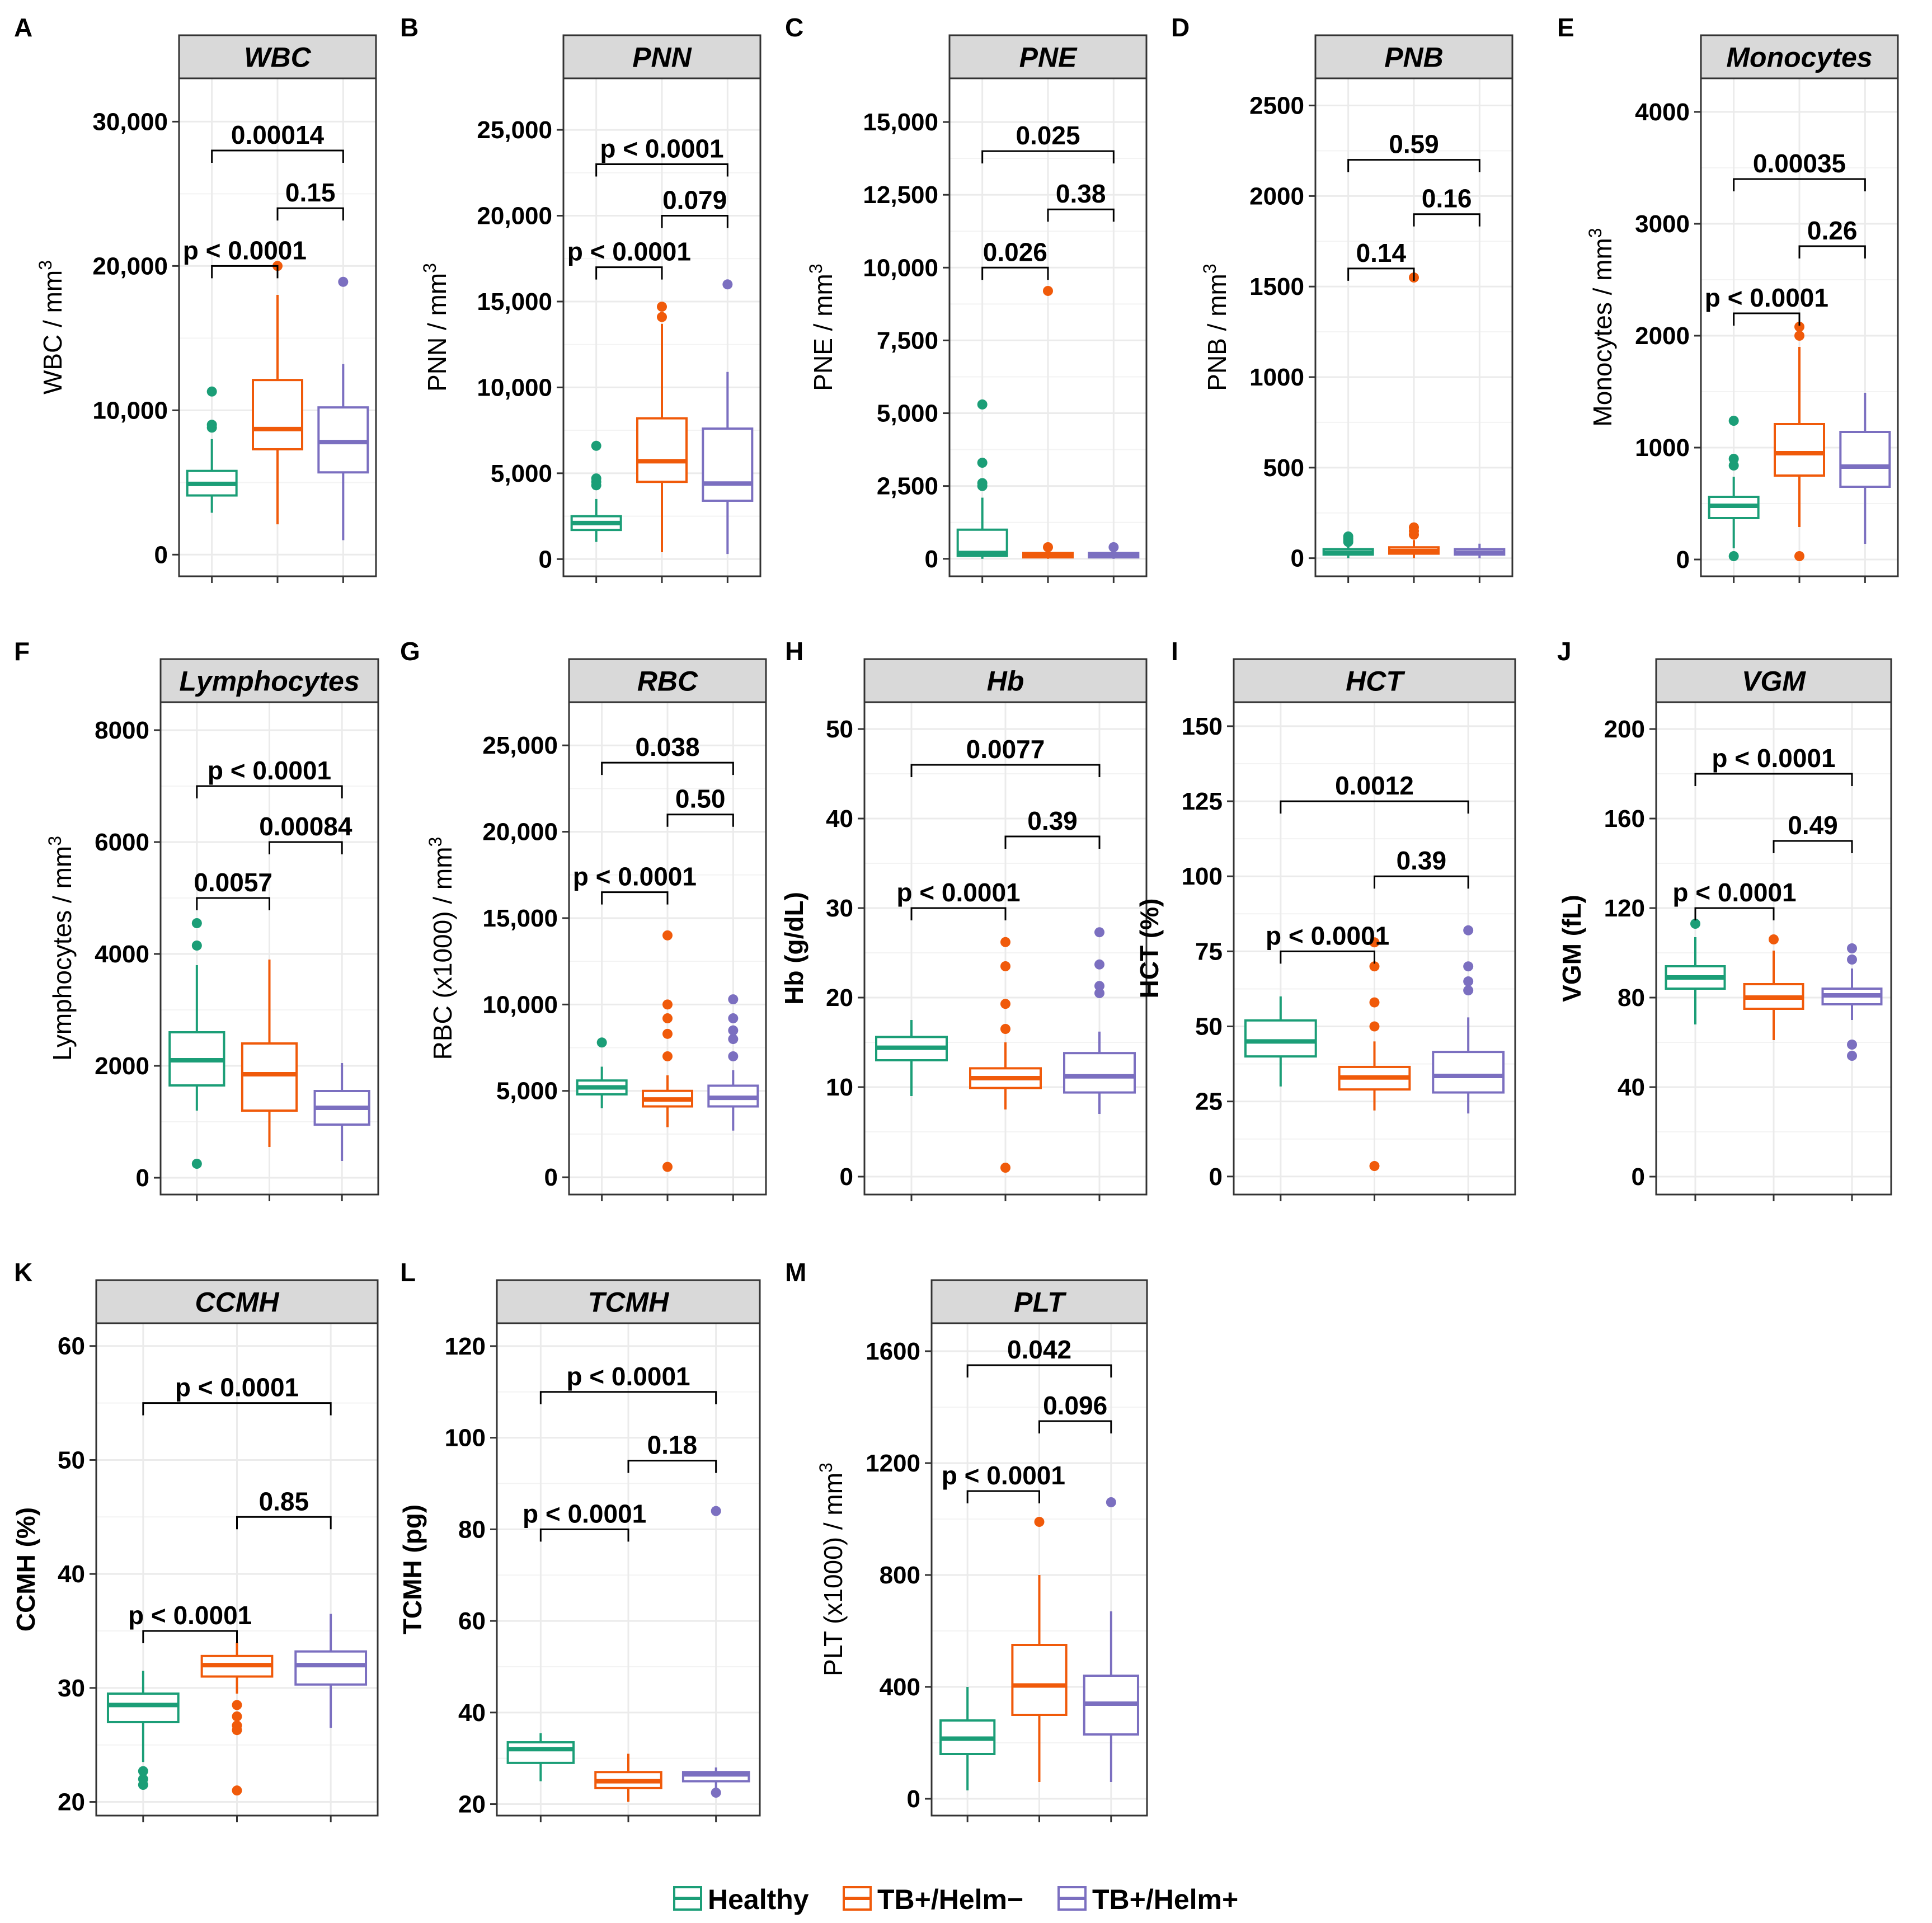 The width and height of the screenshot is (1932, 1923). Describe the element at coordinates (1813, 832) in the screenshot. I see `significance-bracket: 0.49` at that location.